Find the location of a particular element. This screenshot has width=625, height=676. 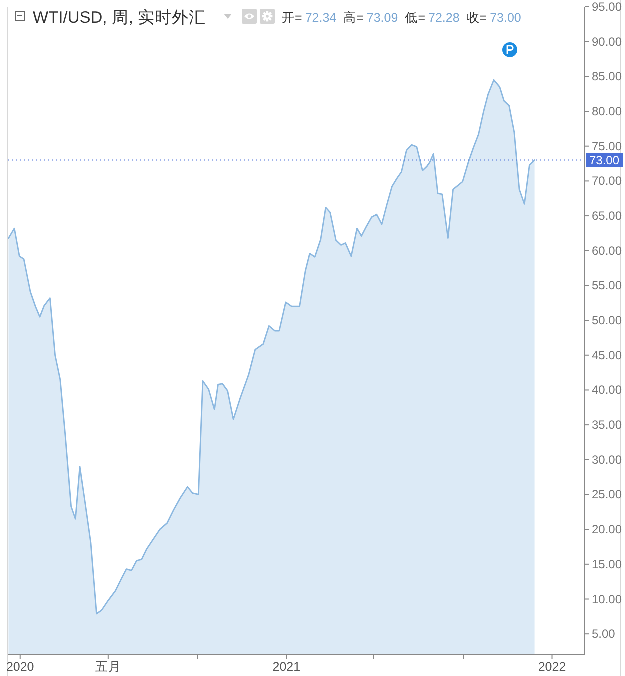

y-tick-label: 75.00 is located at coordinates (607, 146).